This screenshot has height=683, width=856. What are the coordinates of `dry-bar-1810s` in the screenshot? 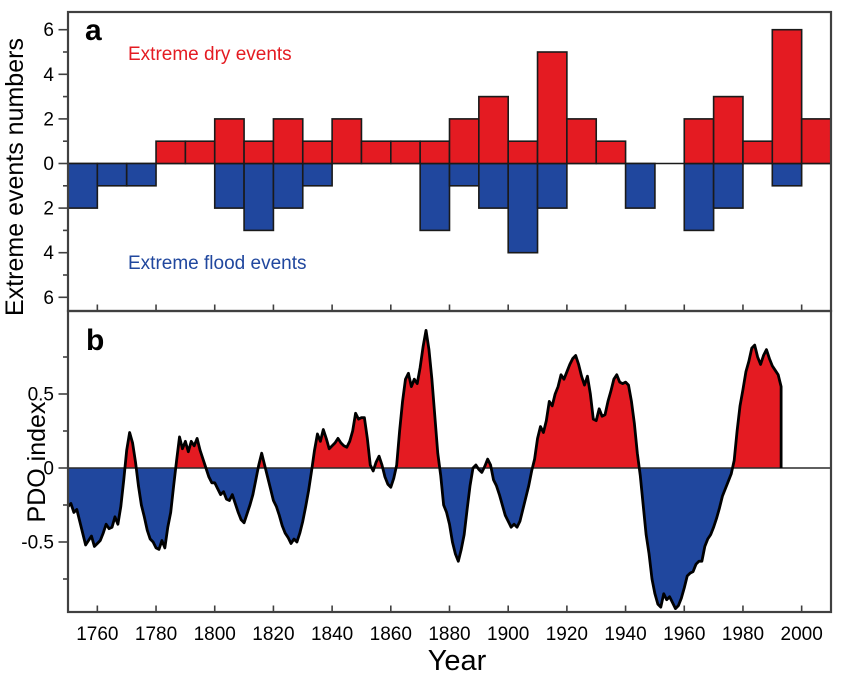 It's located at (259, 152).